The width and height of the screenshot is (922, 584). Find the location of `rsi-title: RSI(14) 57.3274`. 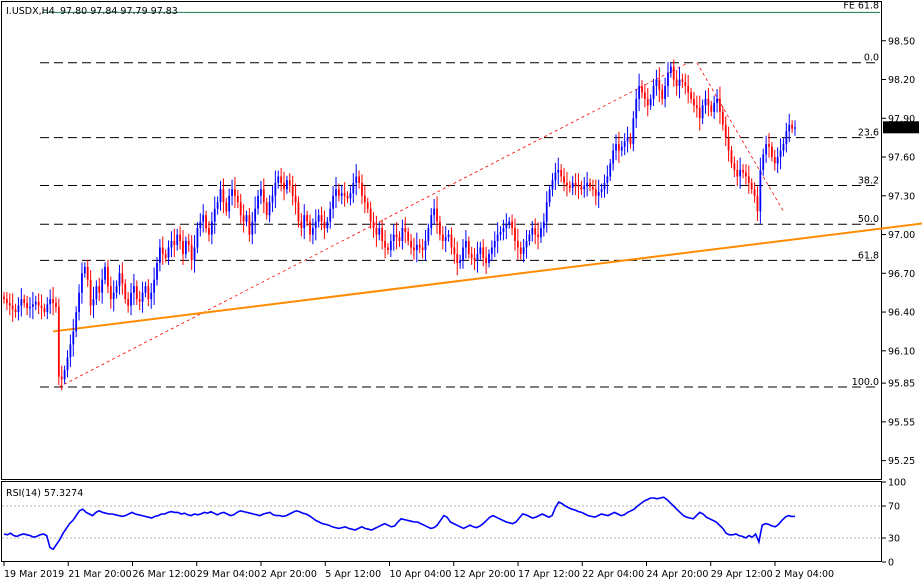

rsi-title: RSI(14) 57.3274 is located at coordinates (44, 493).